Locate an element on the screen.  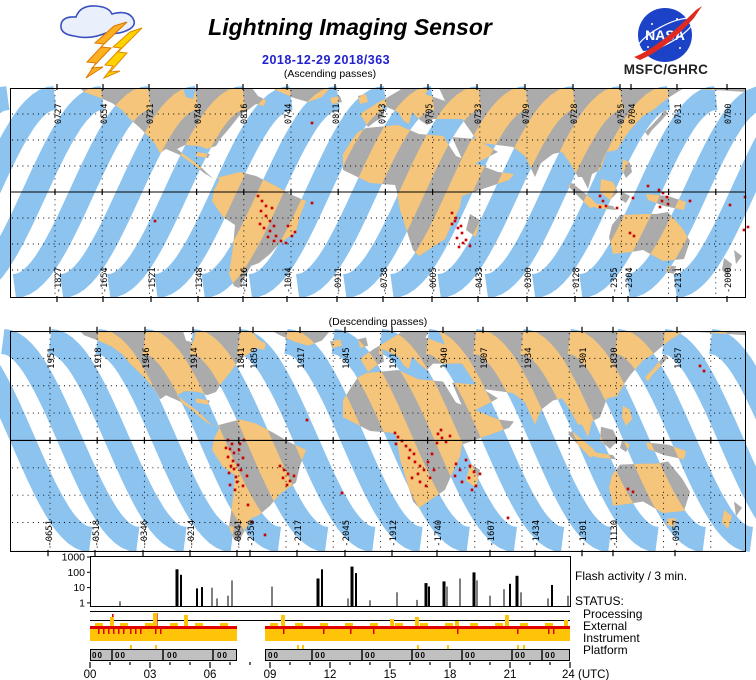
svg-text: -2217 is located at coordinates (299, 533).